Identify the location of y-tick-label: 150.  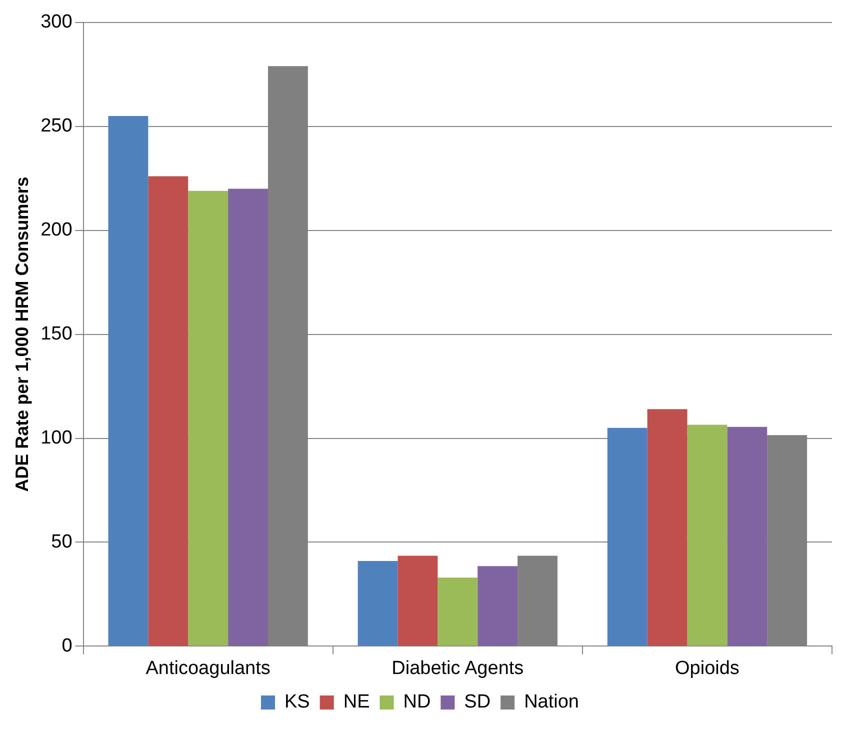
(56, 334).